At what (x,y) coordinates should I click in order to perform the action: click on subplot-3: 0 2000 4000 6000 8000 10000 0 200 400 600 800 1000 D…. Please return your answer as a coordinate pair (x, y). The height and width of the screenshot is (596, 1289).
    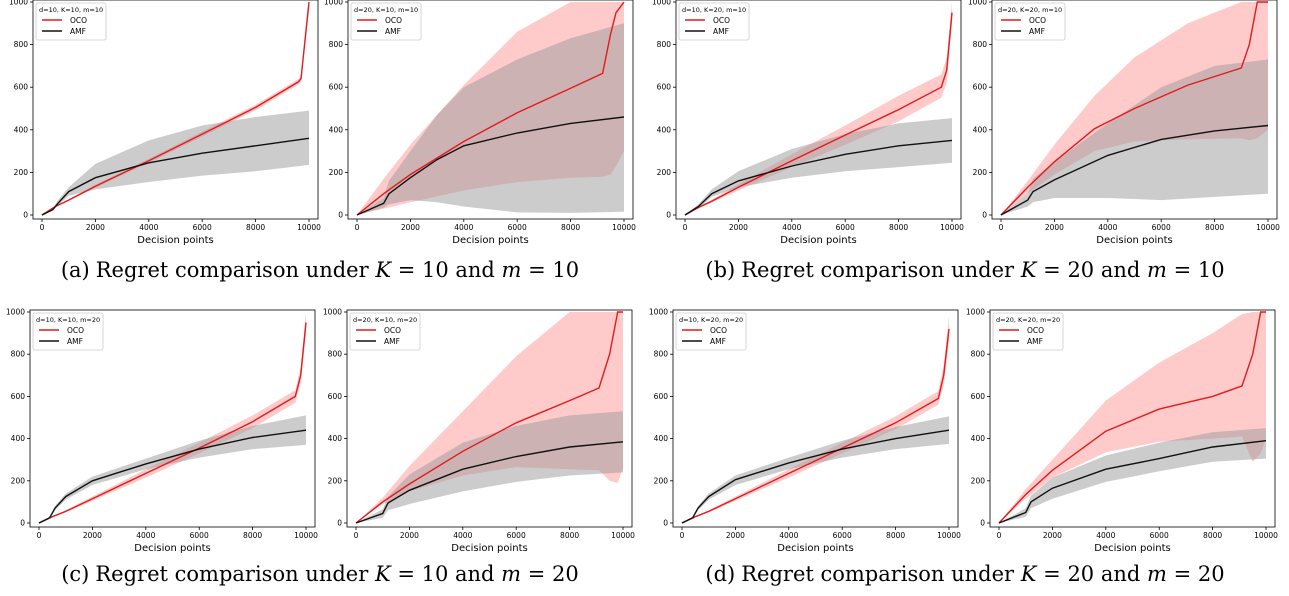
    Looking at the image, I should click on (808, 123).